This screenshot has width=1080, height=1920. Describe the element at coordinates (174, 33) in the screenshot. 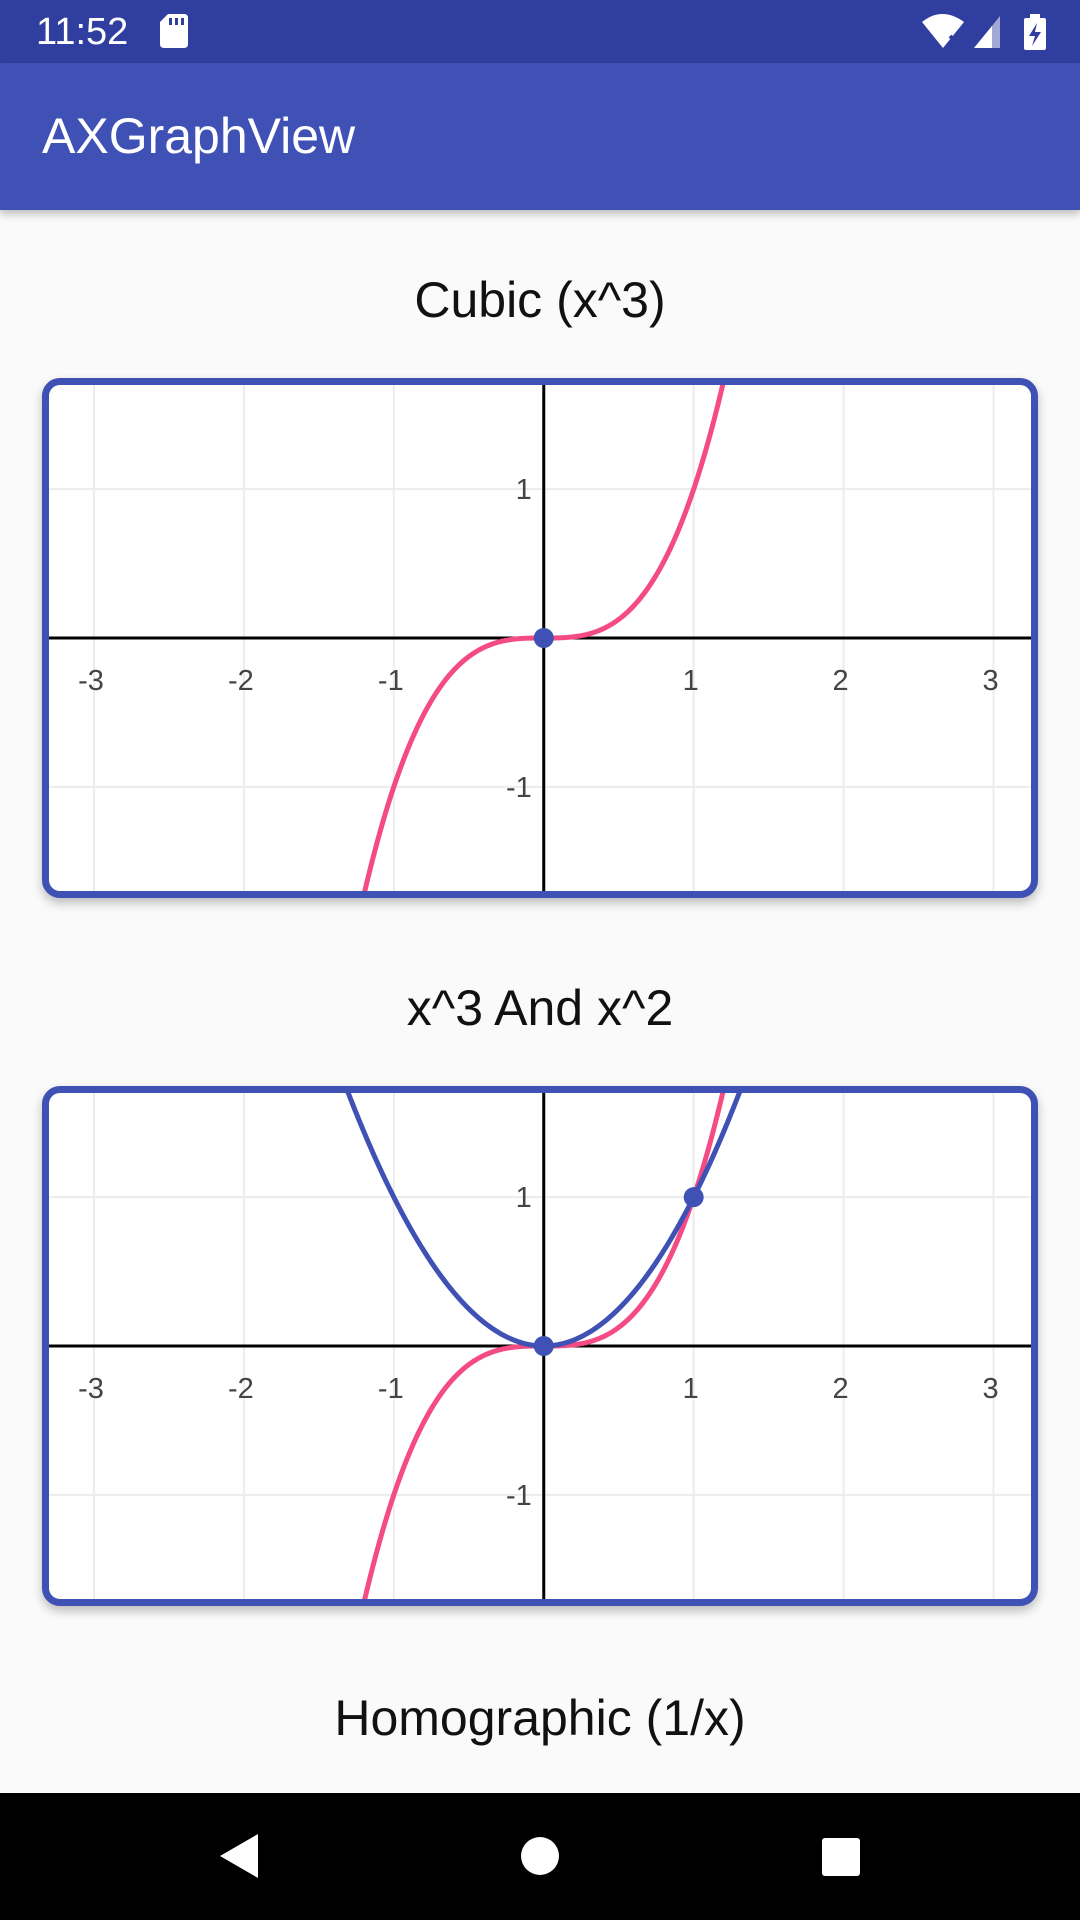

I see `sd-card-icon` at that location.